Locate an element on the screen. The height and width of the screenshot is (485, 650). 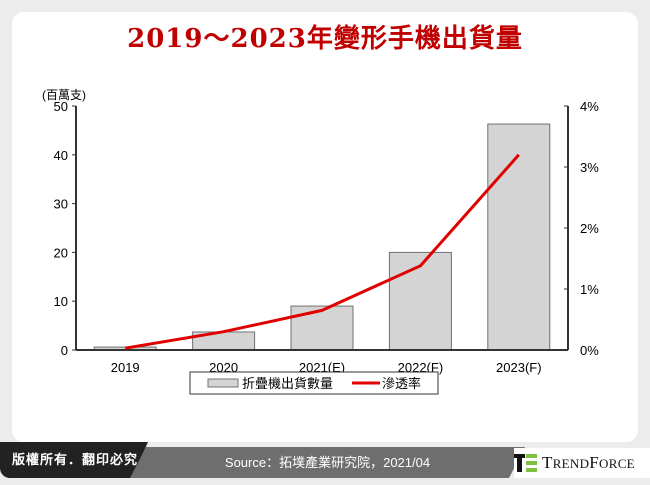
legend-line-label: 滲透率 is located at coordinates (401, 383).